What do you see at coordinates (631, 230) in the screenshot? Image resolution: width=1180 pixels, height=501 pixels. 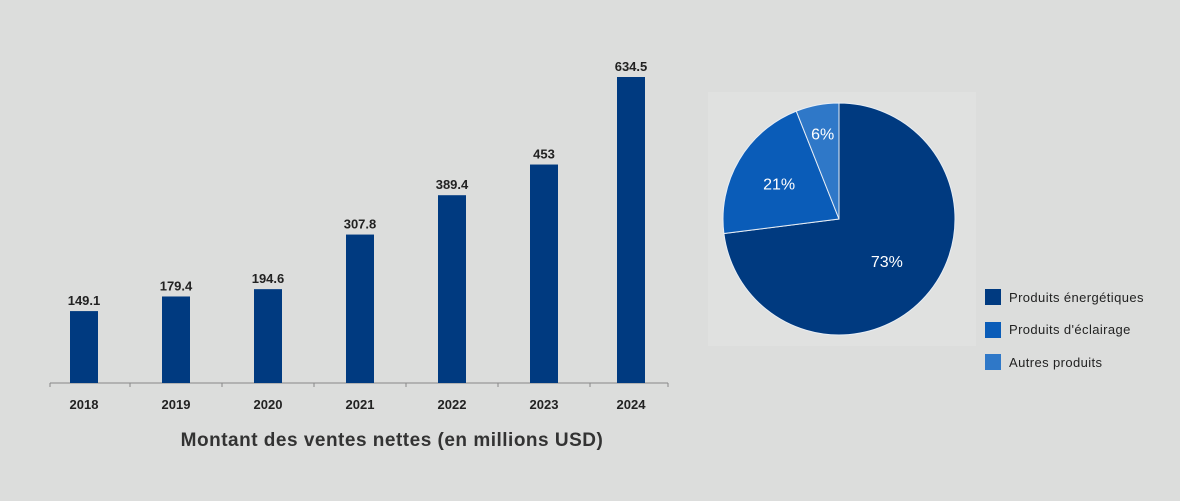 I see `bar-2024` at bounding box center [631, 230].